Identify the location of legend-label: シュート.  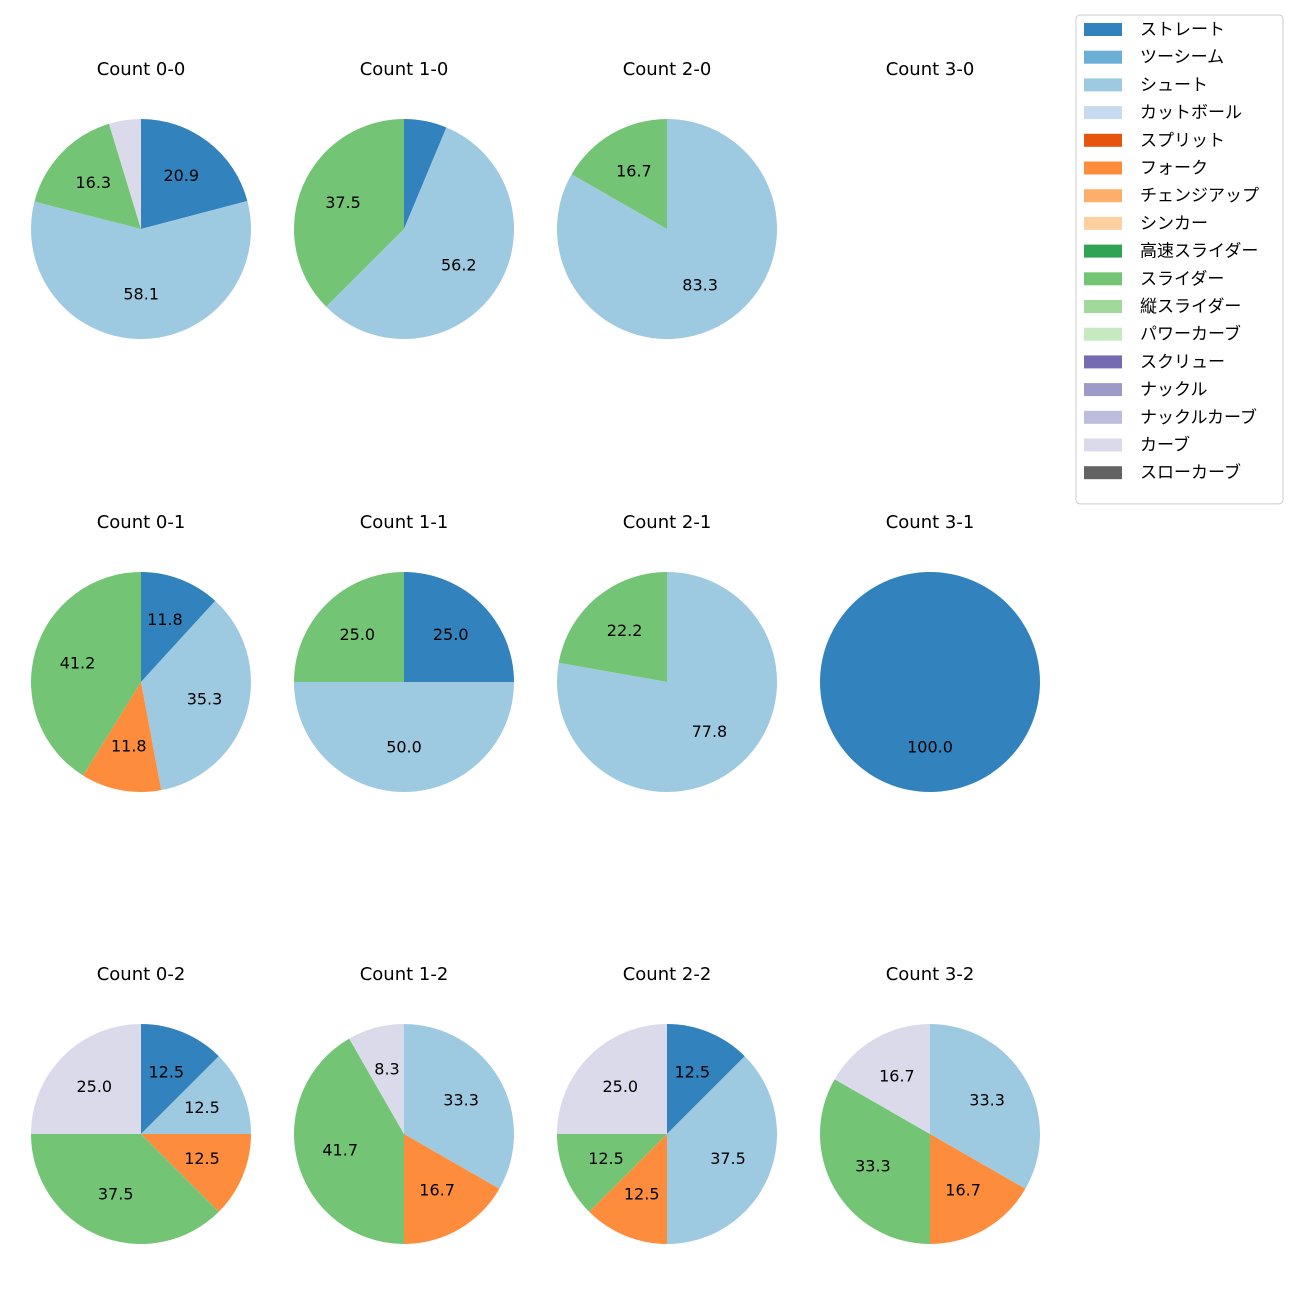
(1174, 85).